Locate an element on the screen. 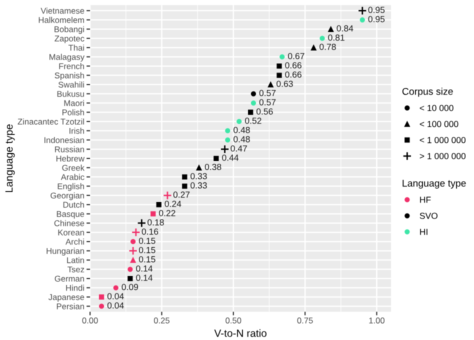  y-tick-label: Halkomelem is located at coordinates (61, 19).